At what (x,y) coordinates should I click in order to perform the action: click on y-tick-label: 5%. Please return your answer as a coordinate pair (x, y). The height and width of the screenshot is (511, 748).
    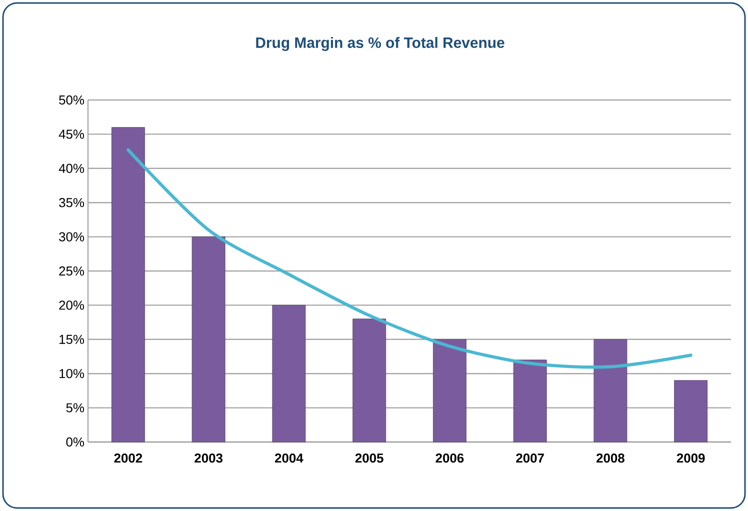
    Looking at the image, I should click on (75, 407).